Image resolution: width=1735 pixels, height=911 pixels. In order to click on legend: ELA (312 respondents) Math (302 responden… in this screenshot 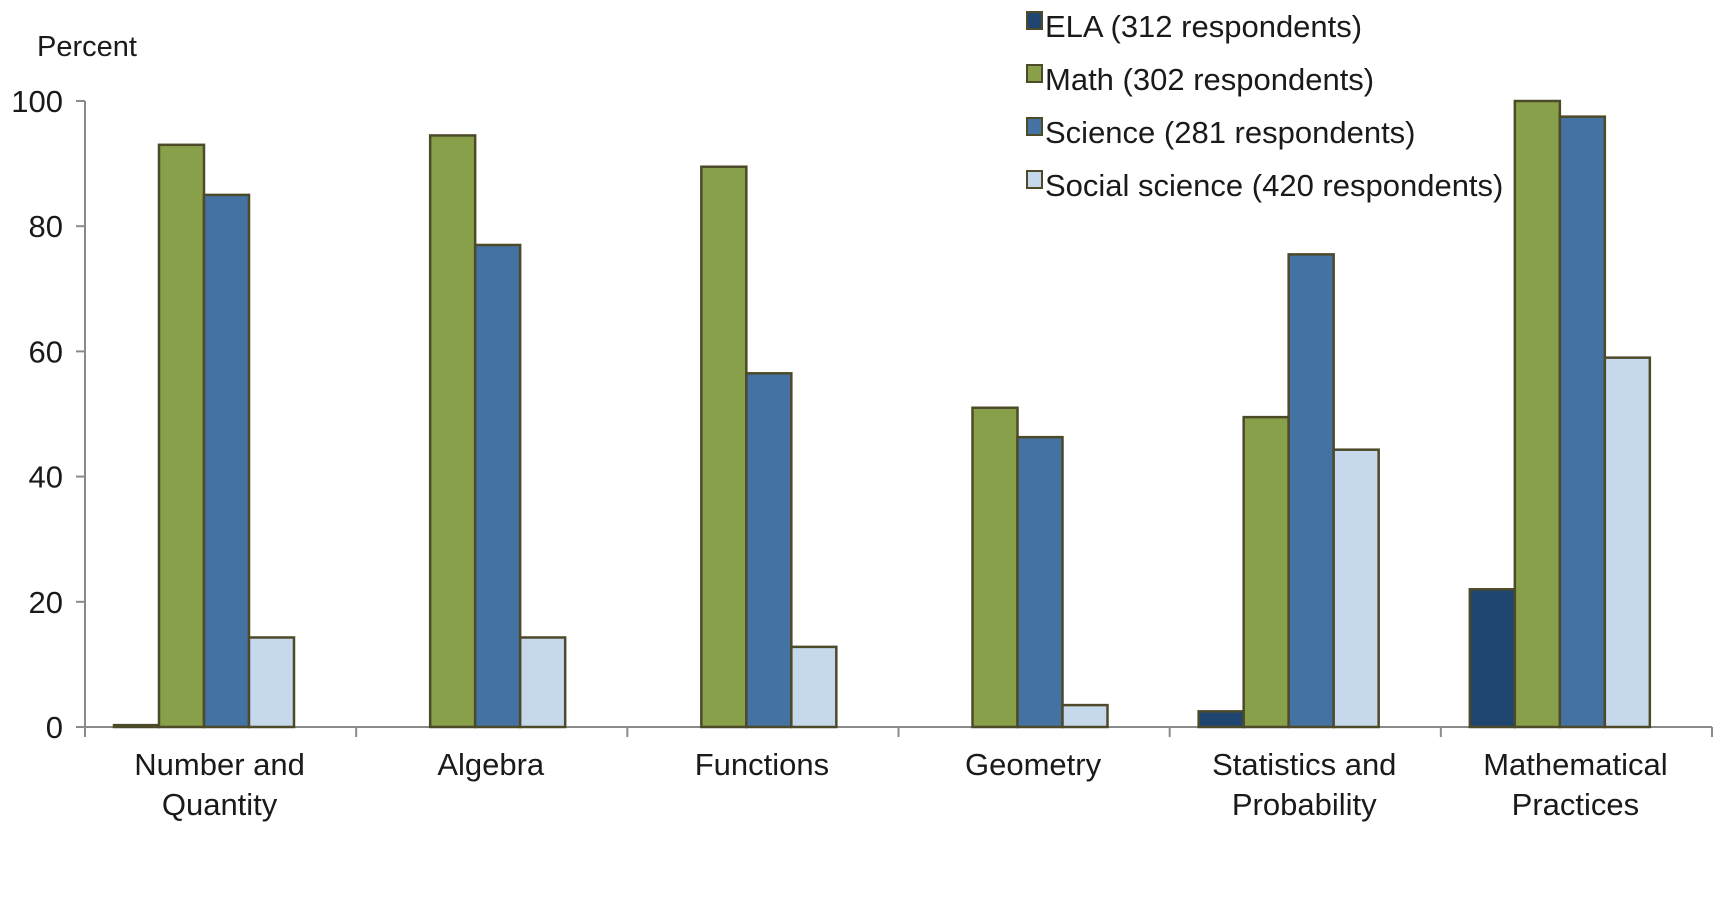, I will do `click(1264, 106)`.